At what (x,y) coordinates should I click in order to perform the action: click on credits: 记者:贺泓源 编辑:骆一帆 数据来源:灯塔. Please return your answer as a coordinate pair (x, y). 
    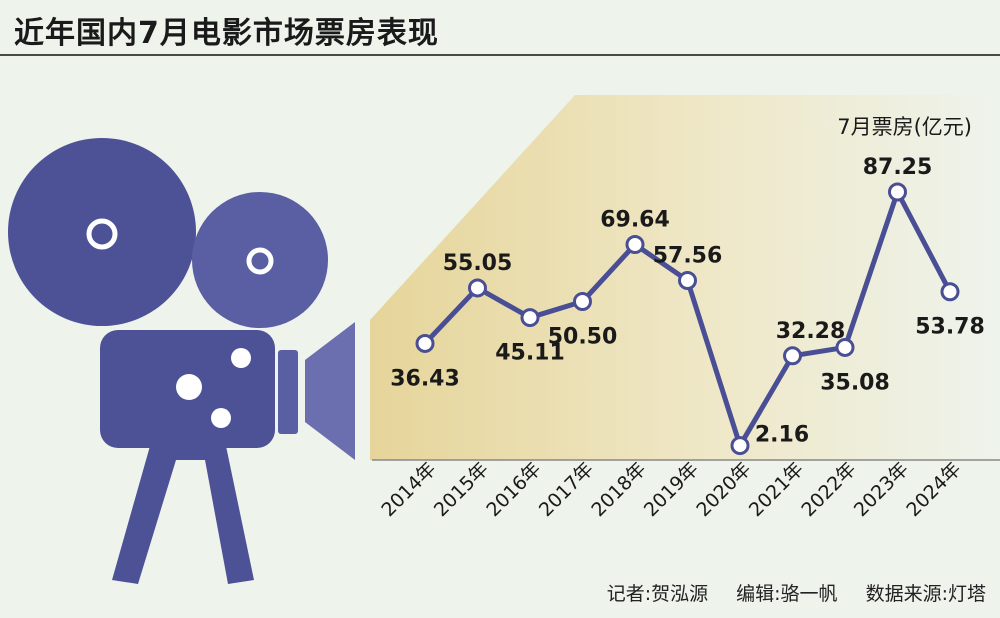
    Looking at the image, I should click on (785, 592).